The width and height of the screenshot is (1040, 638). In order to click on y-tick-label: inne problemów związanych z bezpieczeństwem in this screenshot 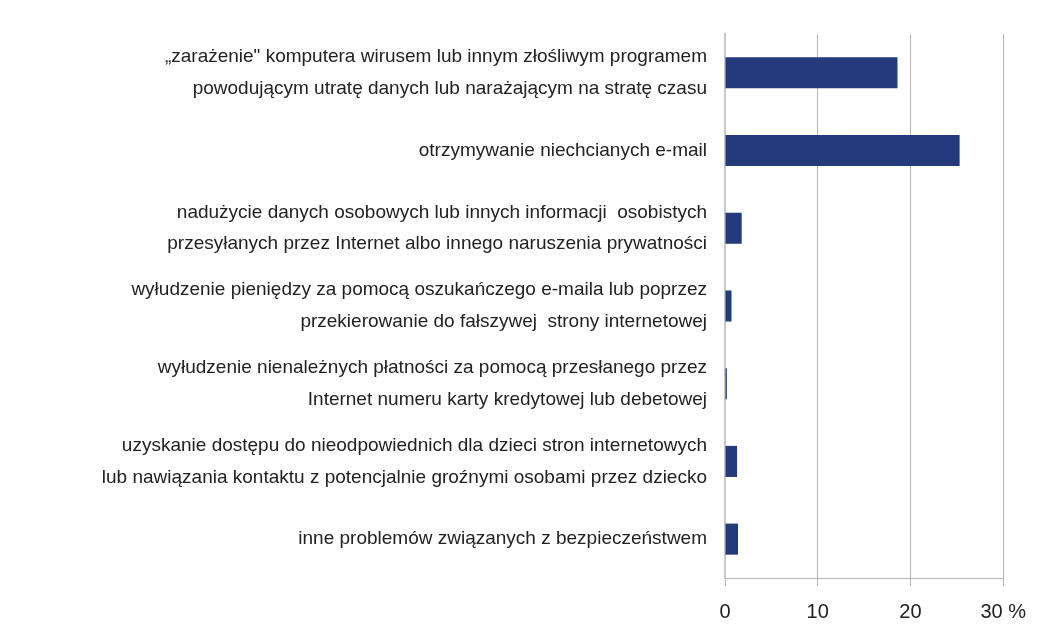, I will do `click(502, 538)`.